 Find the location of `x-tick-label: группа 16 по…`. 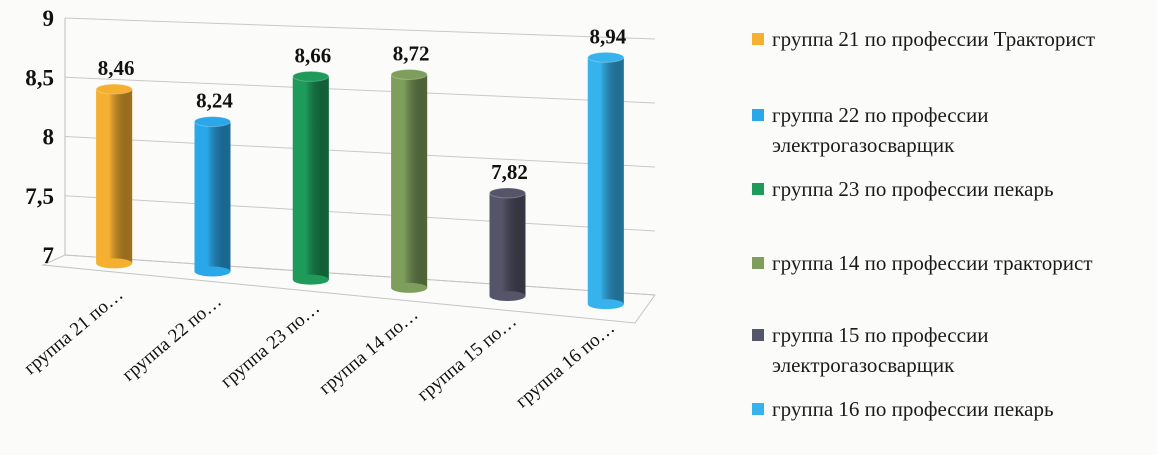

x-tick-label: группа 16 по… is located at coordinates (565, 364).